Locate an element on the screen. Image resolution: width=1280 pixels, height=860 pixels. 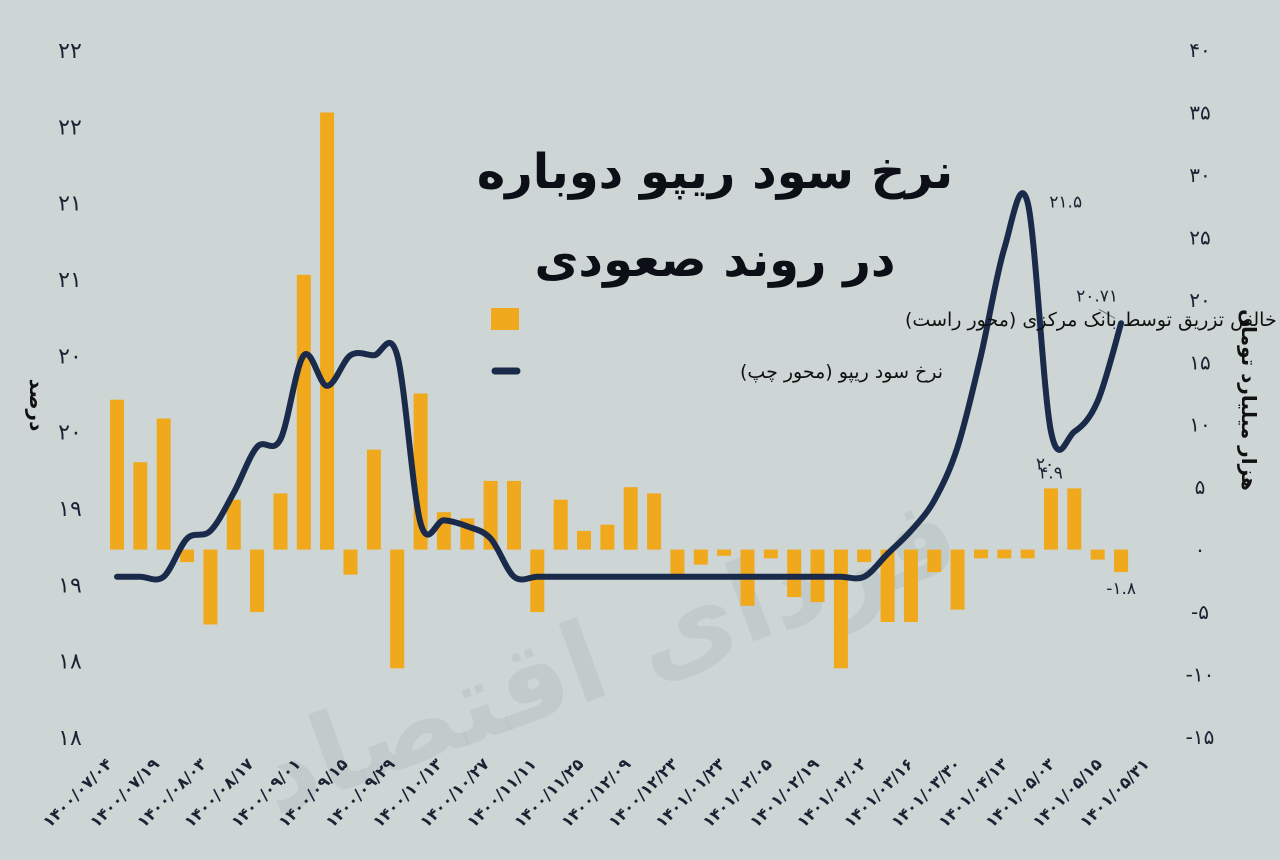
legend-bar-label: خالص تزریق توسط بانک مرکزی (محور راست) is located at coordinates (1091, 320).